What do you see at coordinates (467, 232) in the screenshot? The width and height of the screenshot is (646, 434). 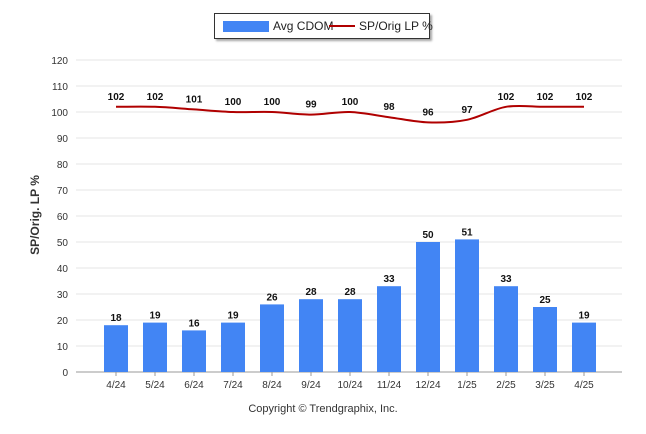 I see `bar-data-label: 51` at bounding box center [467, 232].